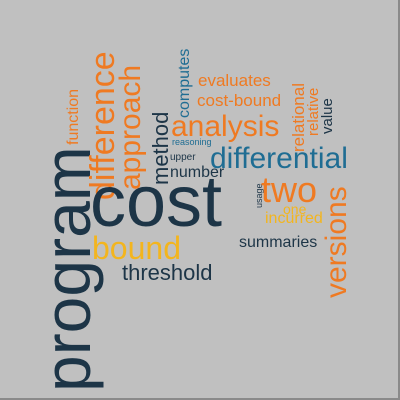  Describe the element at coordinates (167, 272) in the screenshot. I see `word-threshold: threshold` at that location.